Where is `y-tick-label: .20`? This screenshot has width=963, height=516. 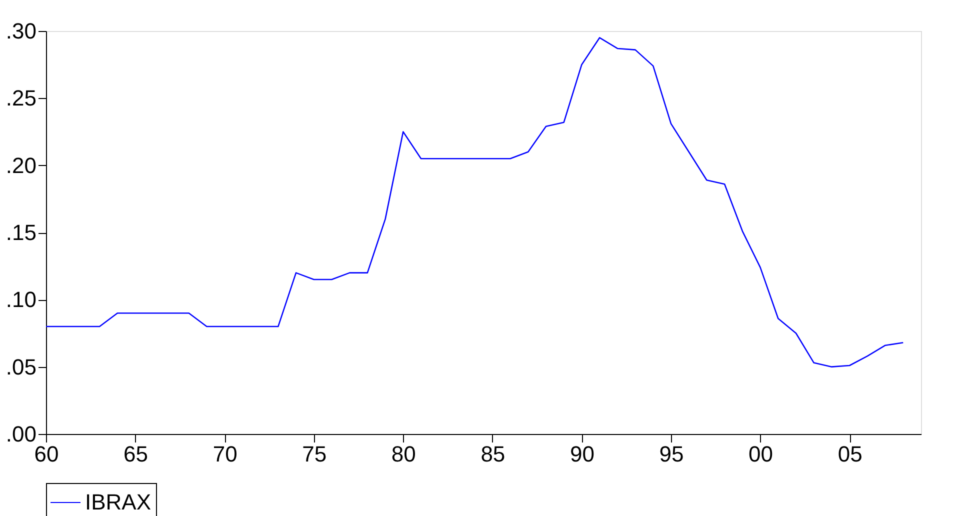
y-tick-label: .20 is located at coordinates (21, 165).